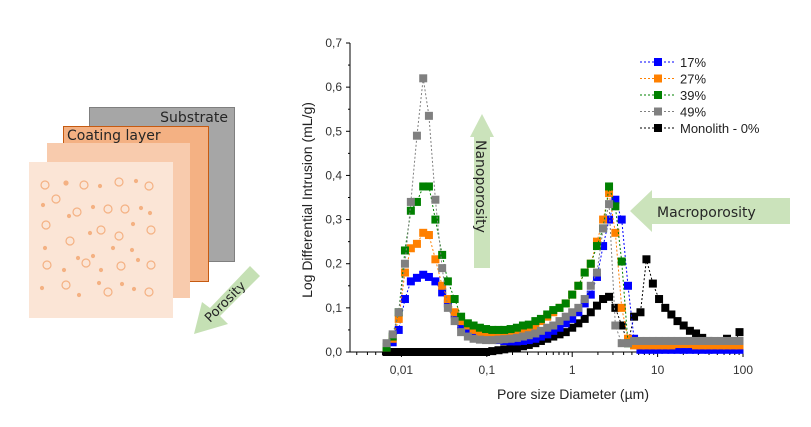 This screenshot has height=427, width=811. What do you see at coordinates (673, 79) in the screenshot?
I see `legend-item: 27%` at bounding box center [673, 79].